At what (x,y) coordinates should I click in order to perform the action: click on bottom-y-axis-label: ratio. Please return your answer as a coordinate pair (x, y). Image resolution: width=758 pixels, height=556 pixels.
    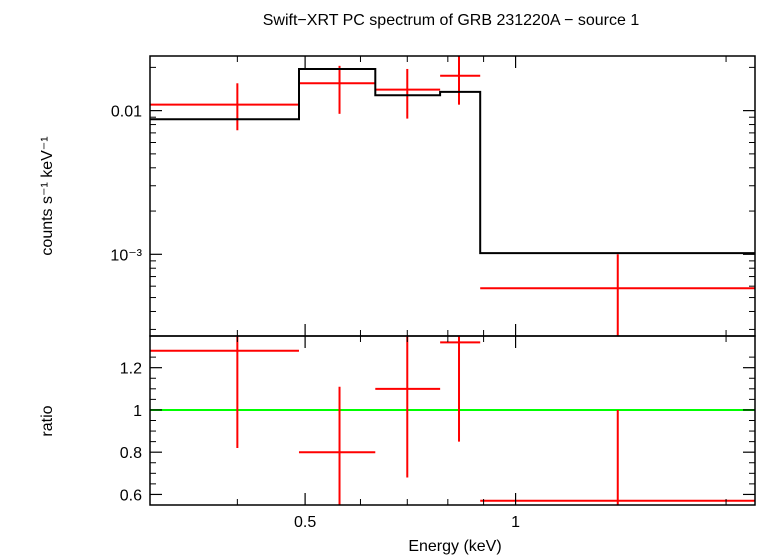
    Looking at the image, I should click on (47, 420).